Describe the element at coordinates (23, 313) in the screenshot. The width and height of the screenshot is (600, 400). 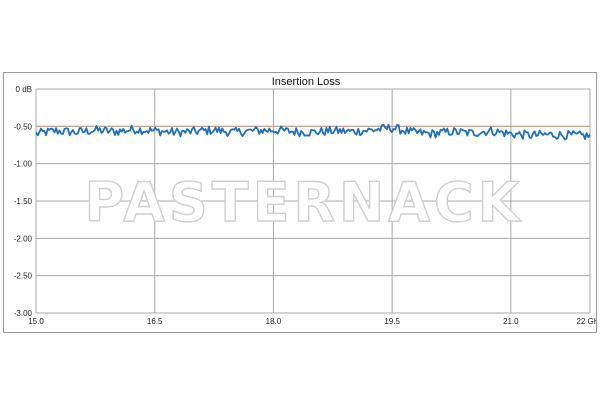
I see `y-tick-label-6: -3.00` at that location.